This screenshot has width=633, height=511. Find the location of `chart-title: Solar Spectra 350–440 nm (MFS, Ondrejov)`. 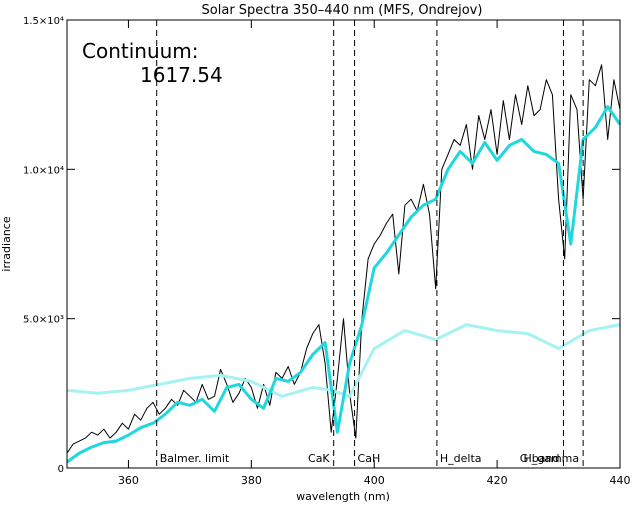

chart-title: Solar Spectra 350–440 nm (MFS, Ondrejov) is located at coordinates (342, 10).